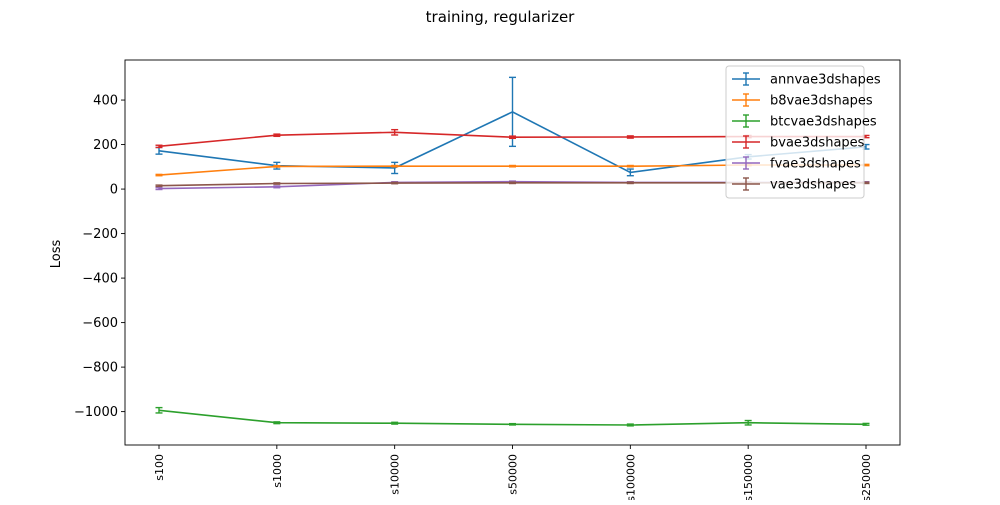  Describe the element at coordinates (100, 279) in the screenshot. I see `y-tick-label: −400` at that location.